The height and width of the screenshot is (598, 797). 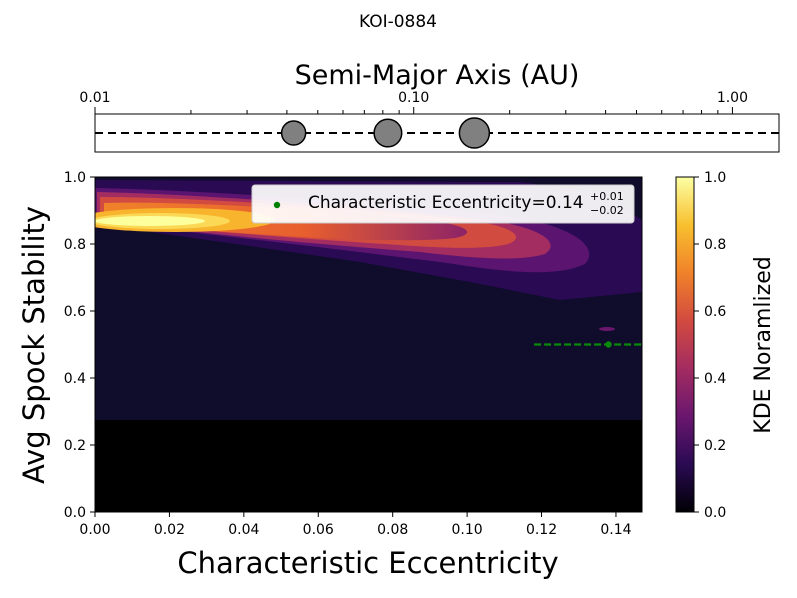 I want to click on y-tick-label: 1.0, so click(x=75, y=178).